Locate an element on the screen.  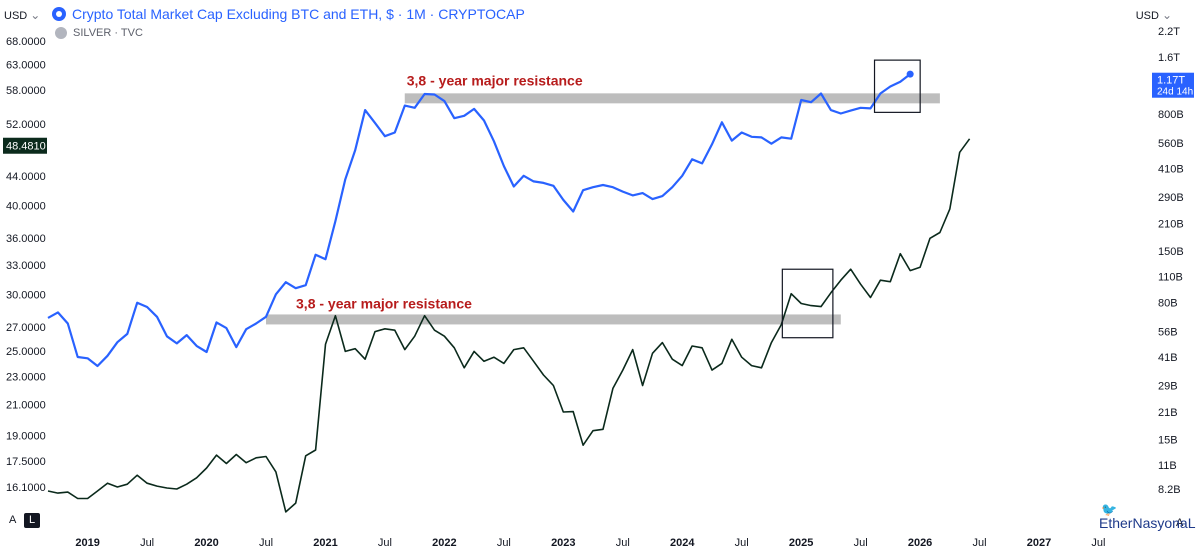
left-axis-tick-14: 19.0000 is located at coordinates (26, 437).